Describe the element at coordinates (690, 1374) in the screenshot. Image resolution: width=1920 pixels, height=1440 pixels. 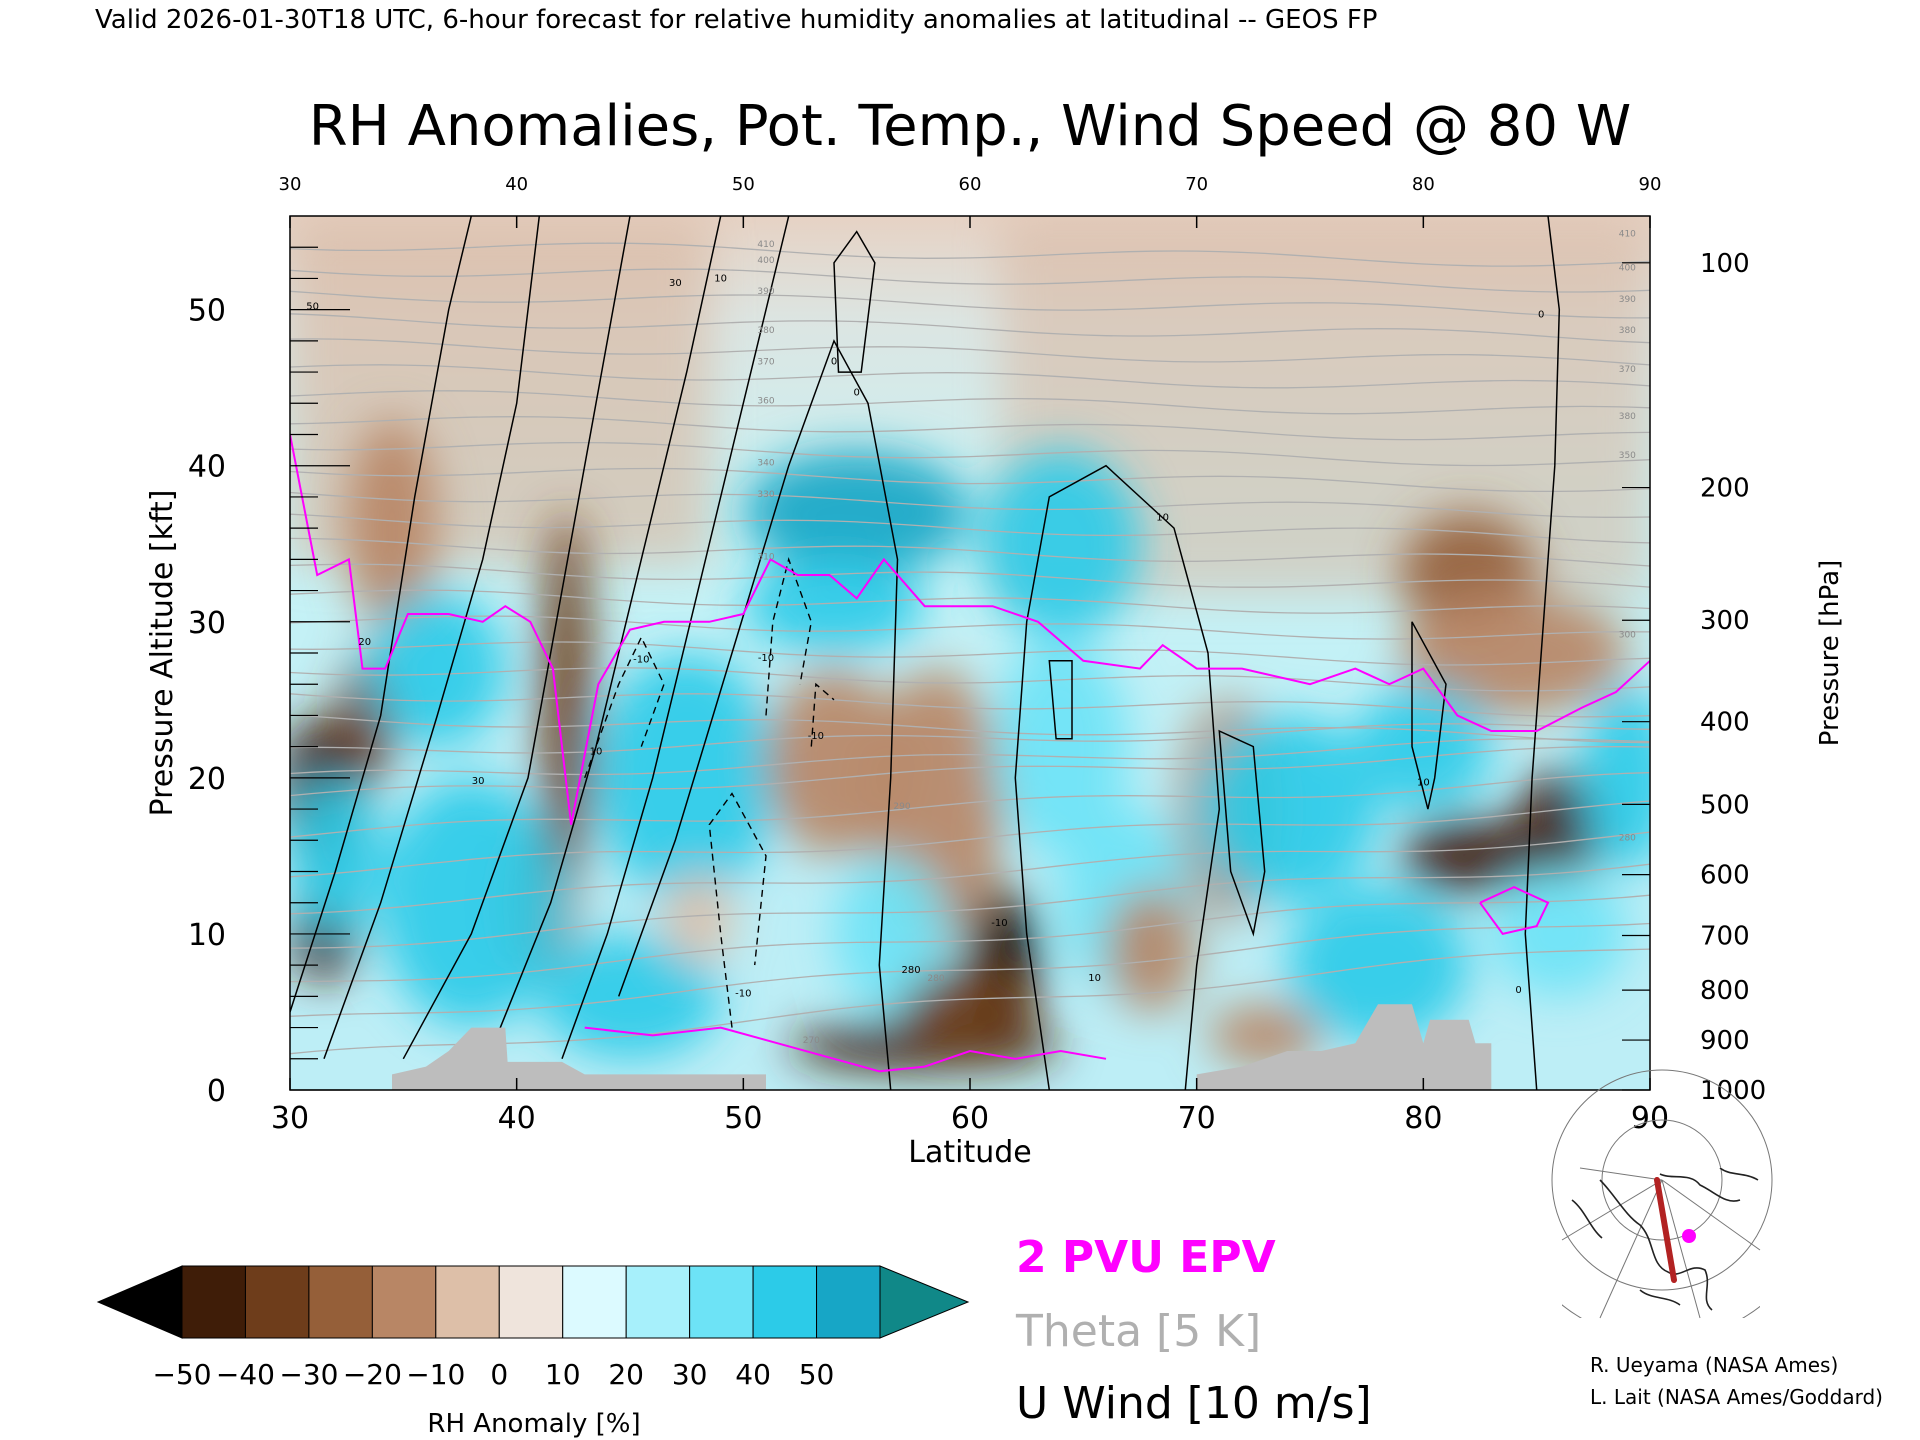
I see `colorbar-tick-label: 30` at that location.